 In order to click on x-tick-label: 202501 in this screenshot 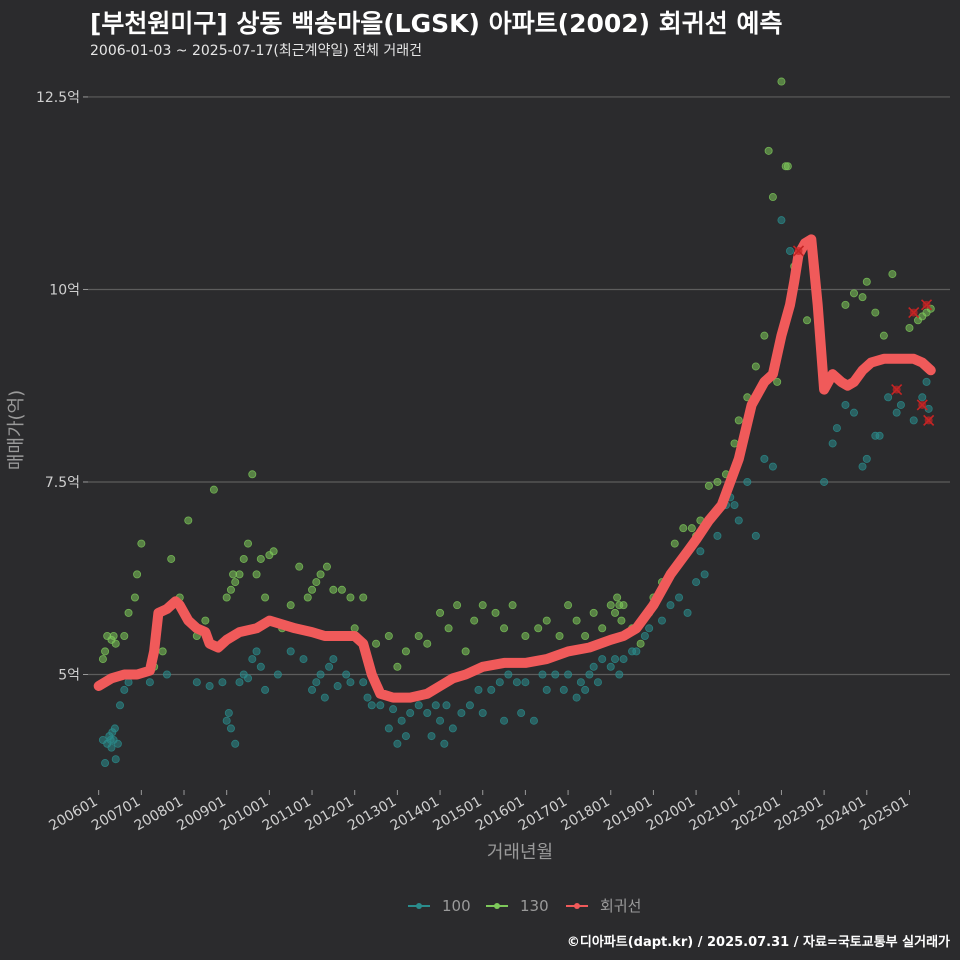, I will do `click(884, 814)`.